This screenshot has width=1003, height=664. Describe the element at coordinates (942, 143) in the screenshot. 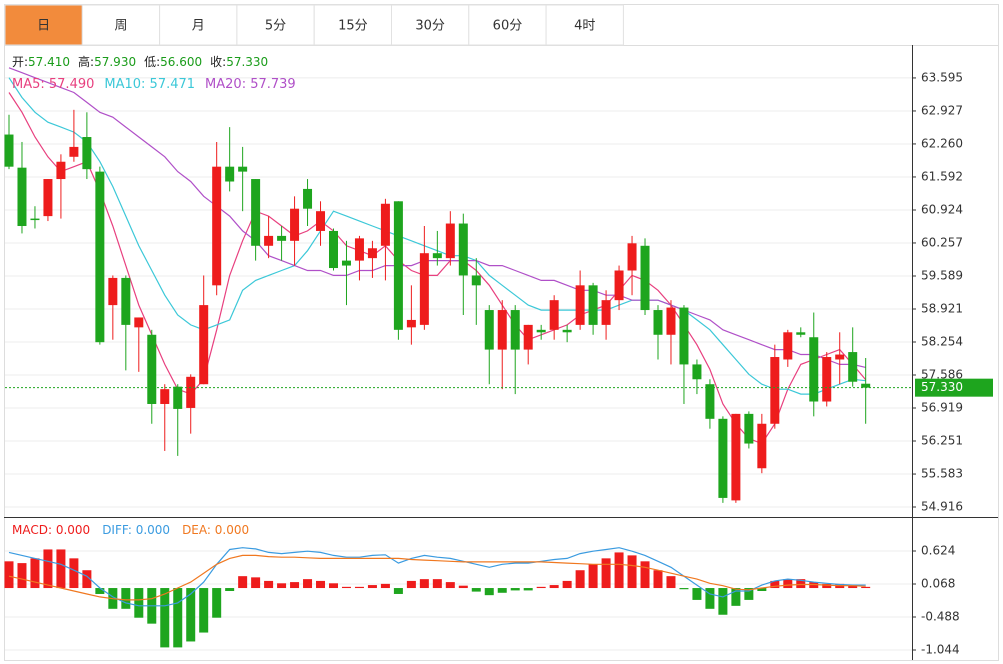

I see `y-tick-label: 62.260` at that location.